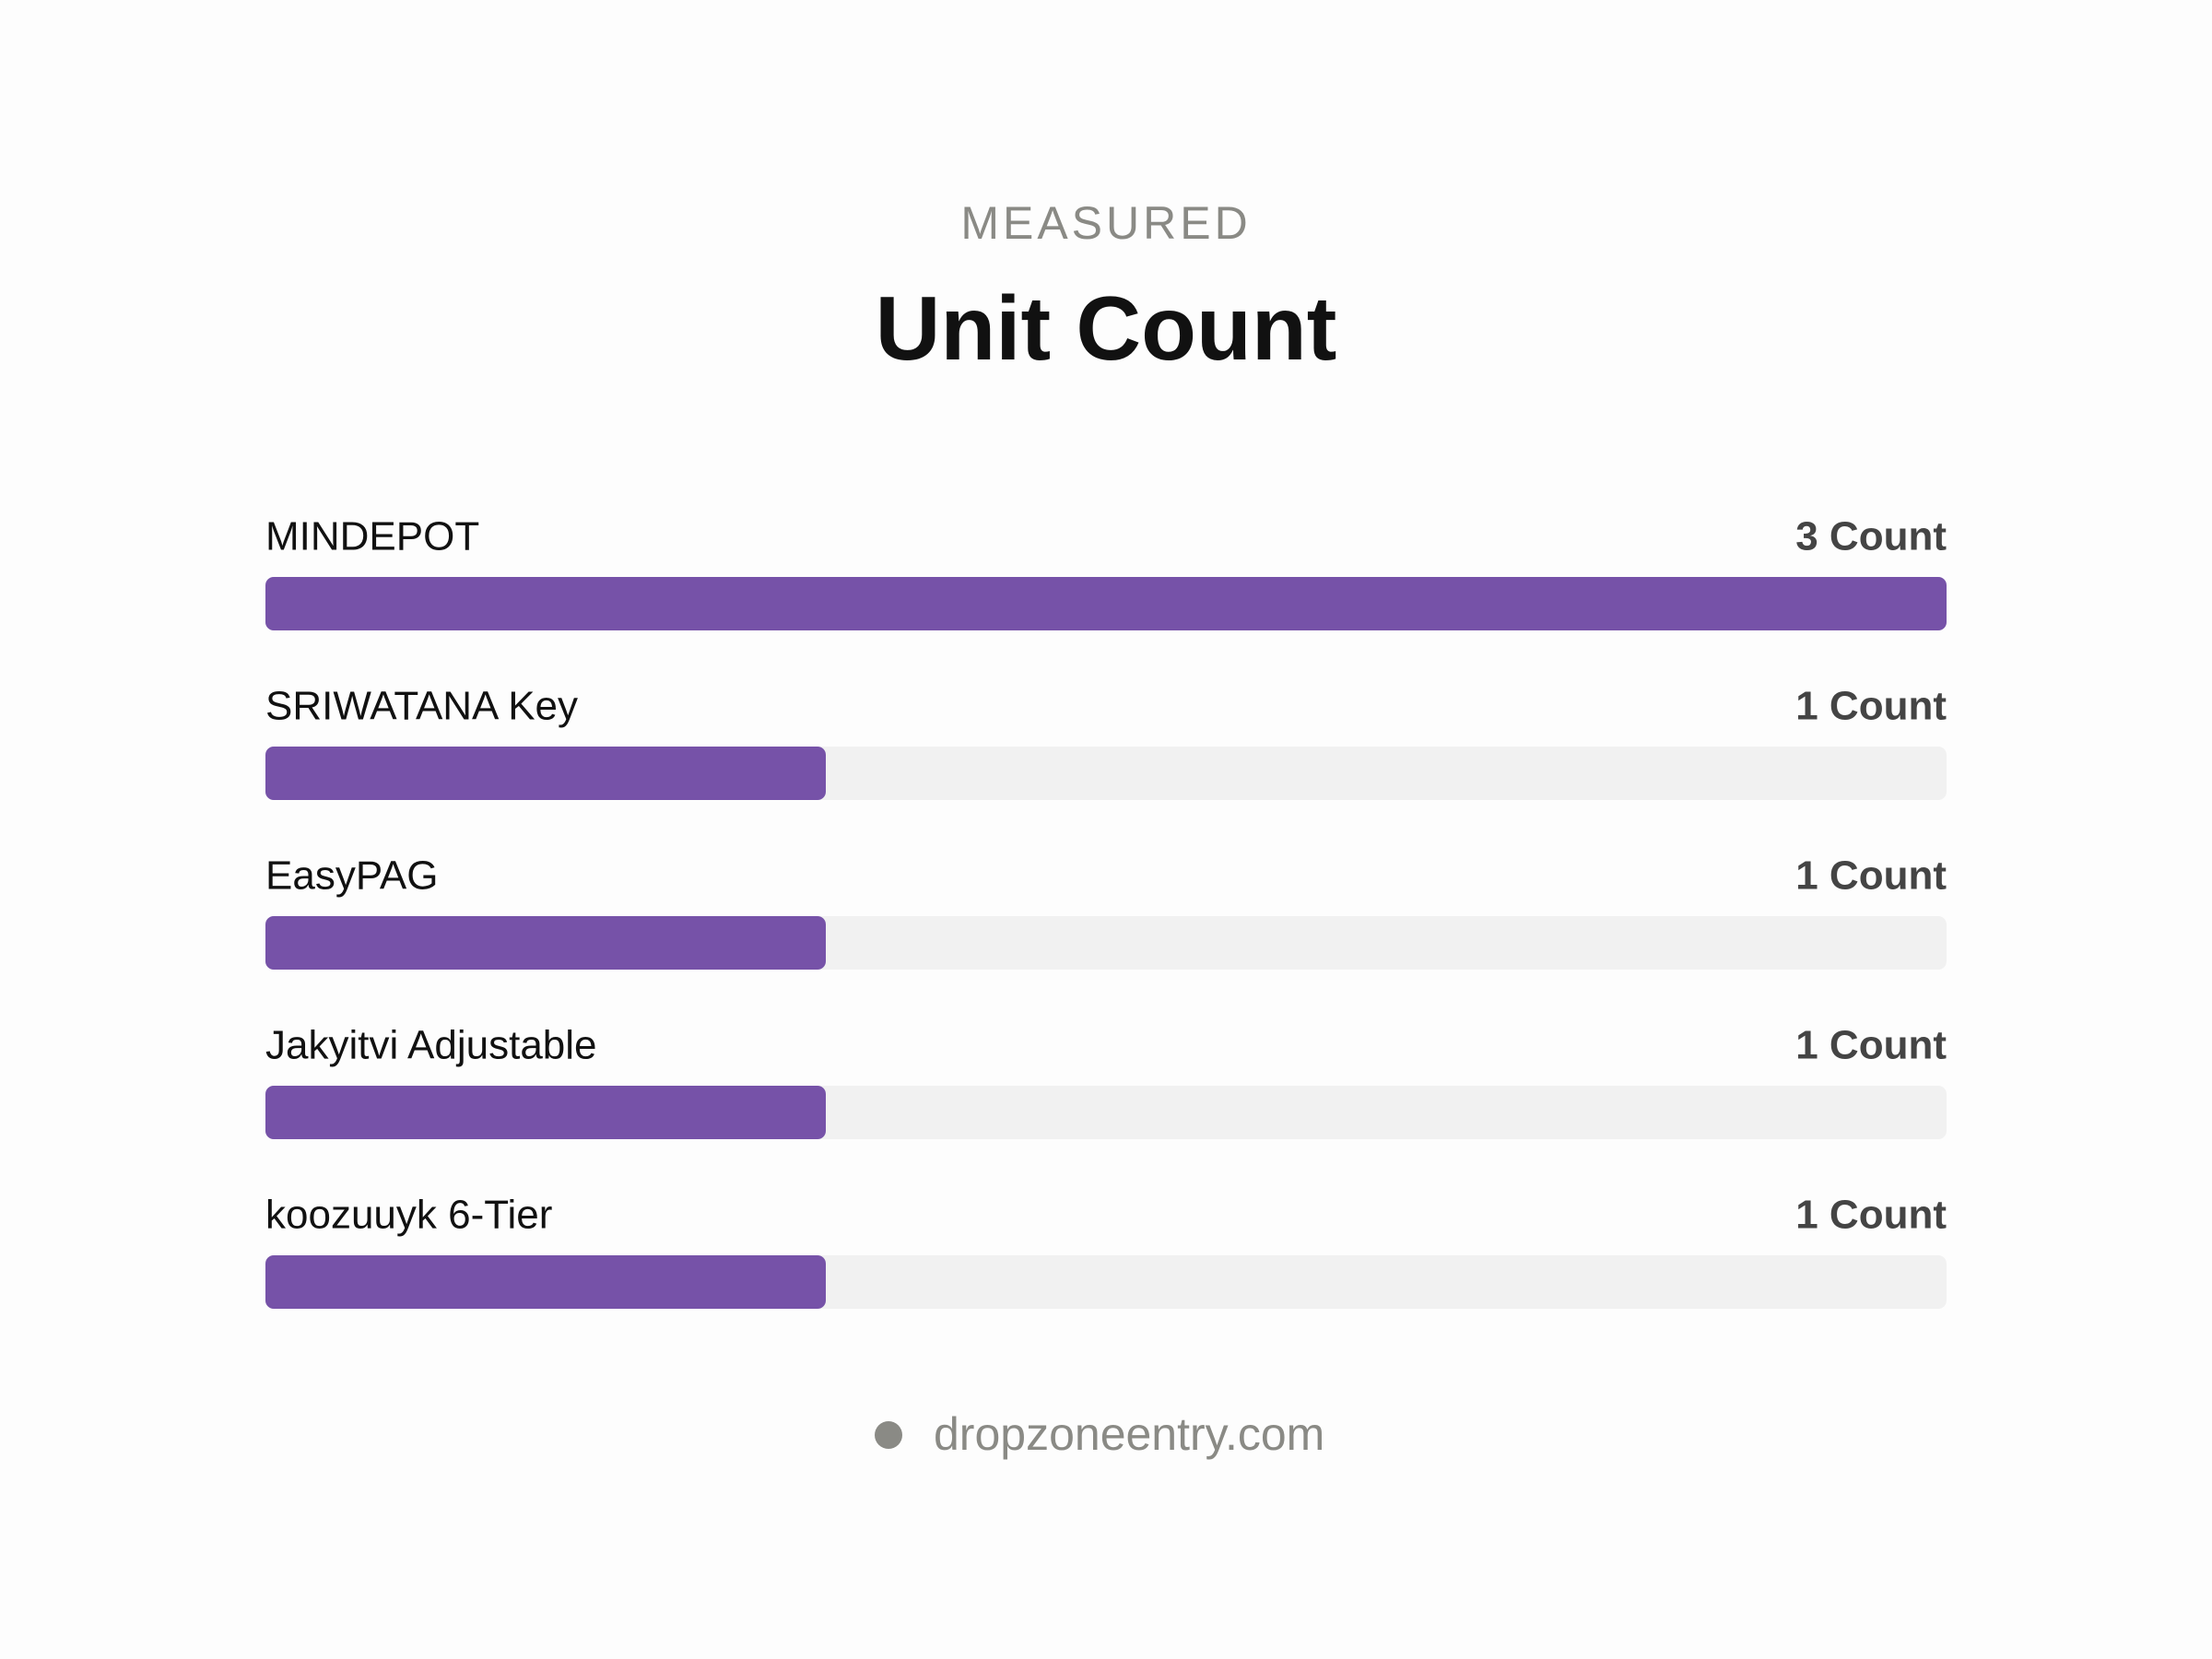 The width and height of the screenshot is (2212, 1659). Describe the element at coordinates (408, 1215) in the screenshot. I see `bar-label: koozuuyk 6-Tier` at that location.